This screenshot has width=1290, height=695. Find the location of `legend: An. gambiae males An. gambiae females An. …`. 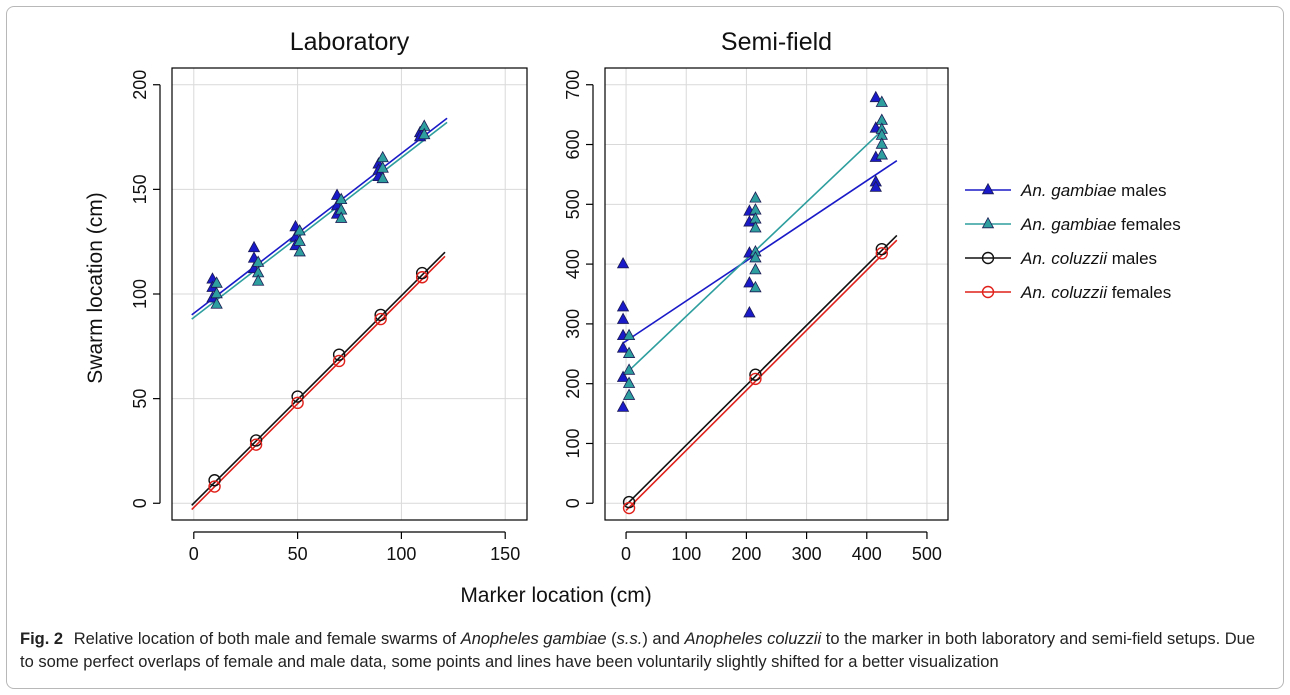

legend: An. gambiae males An. gambiae females An. … is located at coordinates (1073, 241).